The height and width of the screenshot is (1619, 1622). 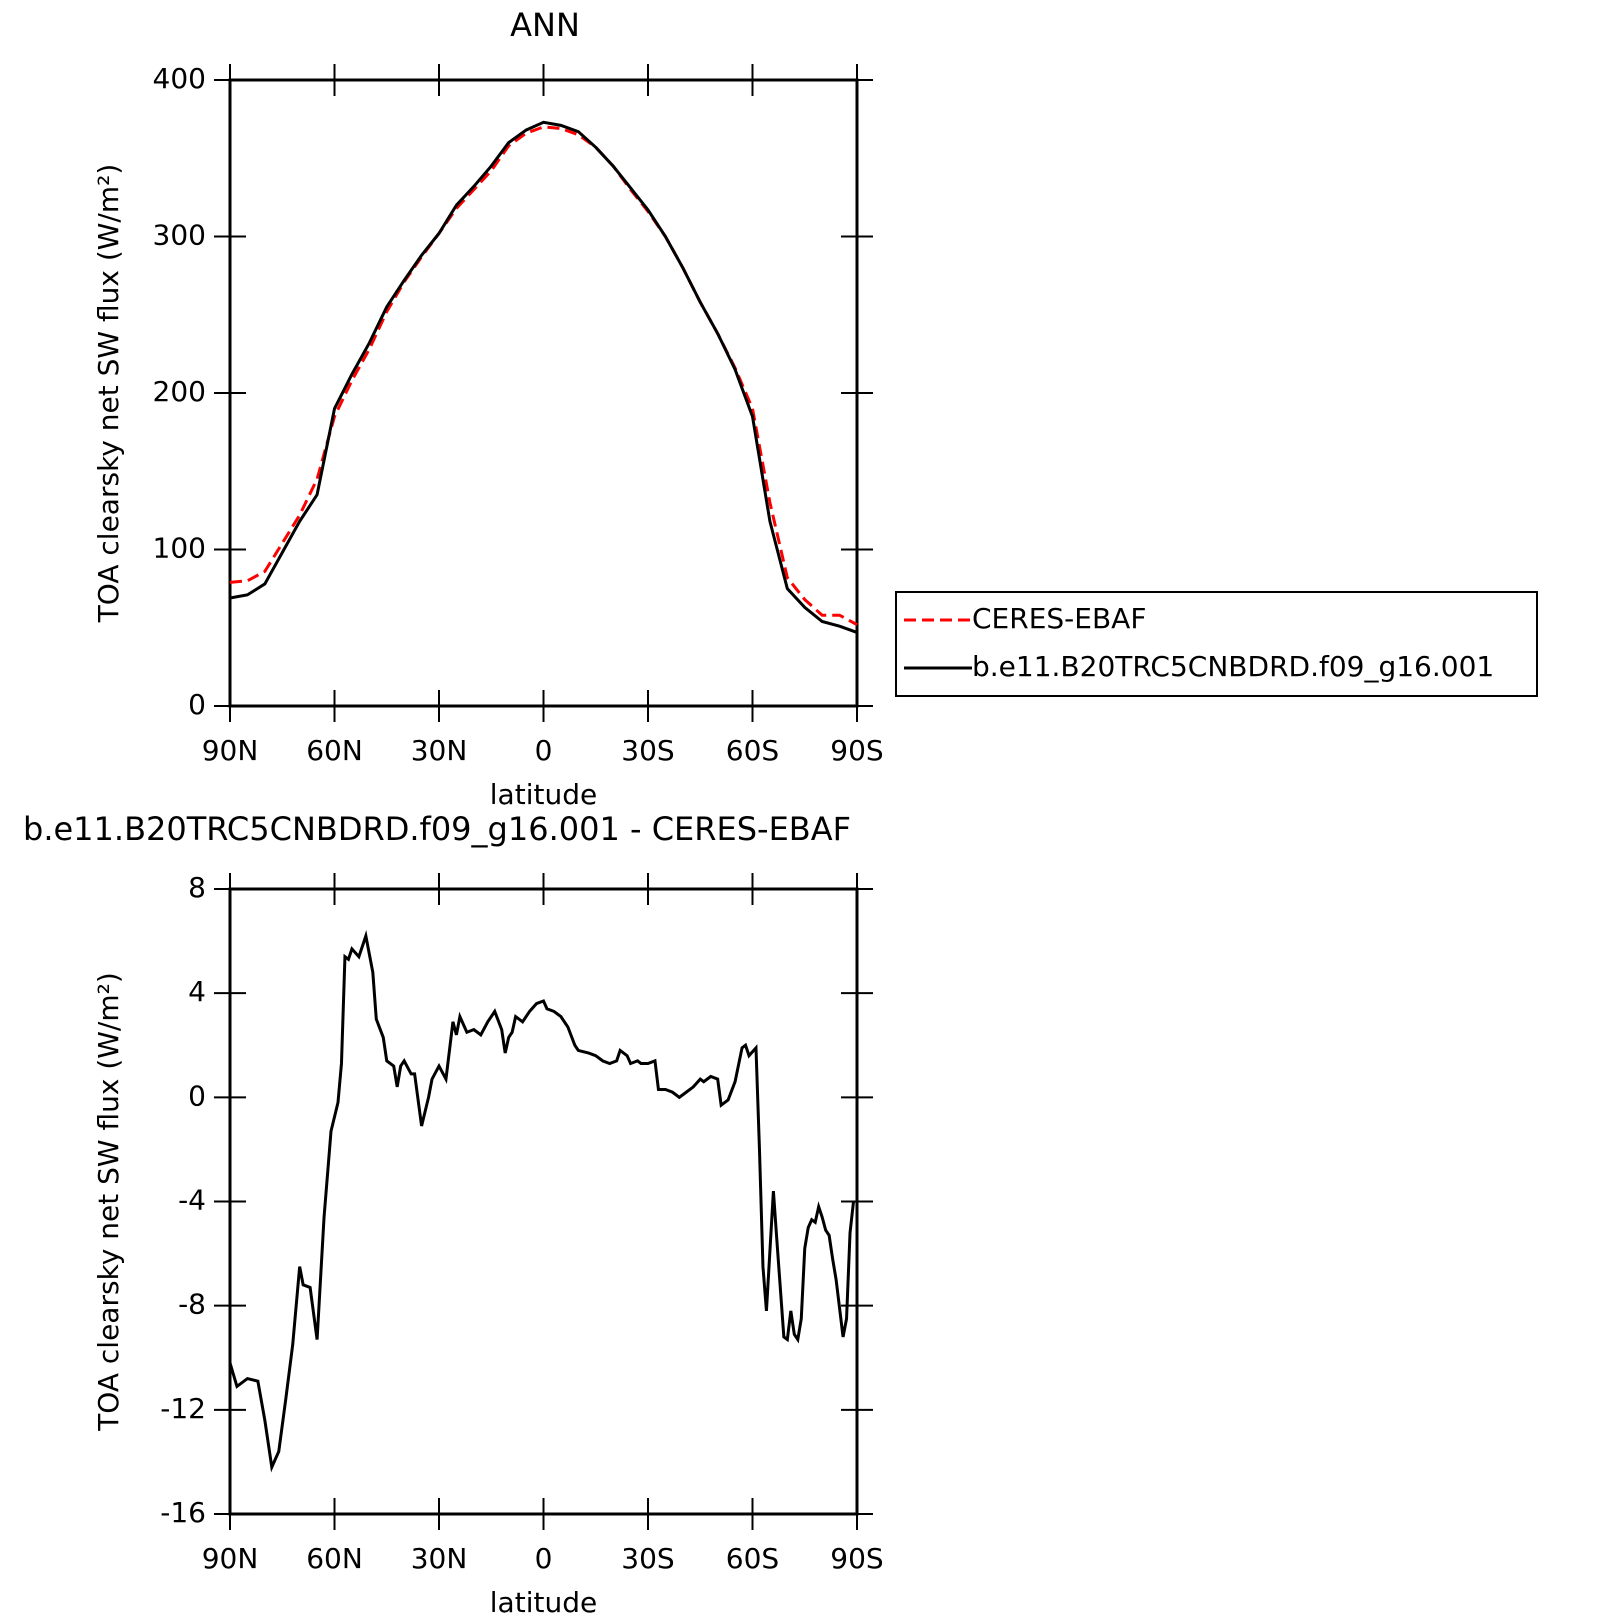 I want to click on y-tick-label: 300, so click(x=179, y=235).